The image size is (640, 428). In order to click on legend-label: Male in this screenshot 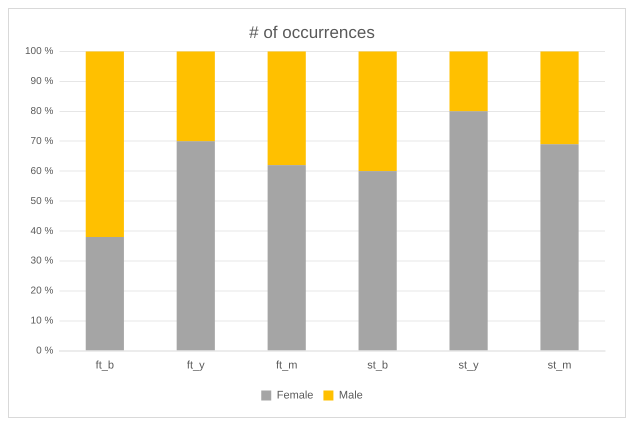, I will do `click(350, 396)`.